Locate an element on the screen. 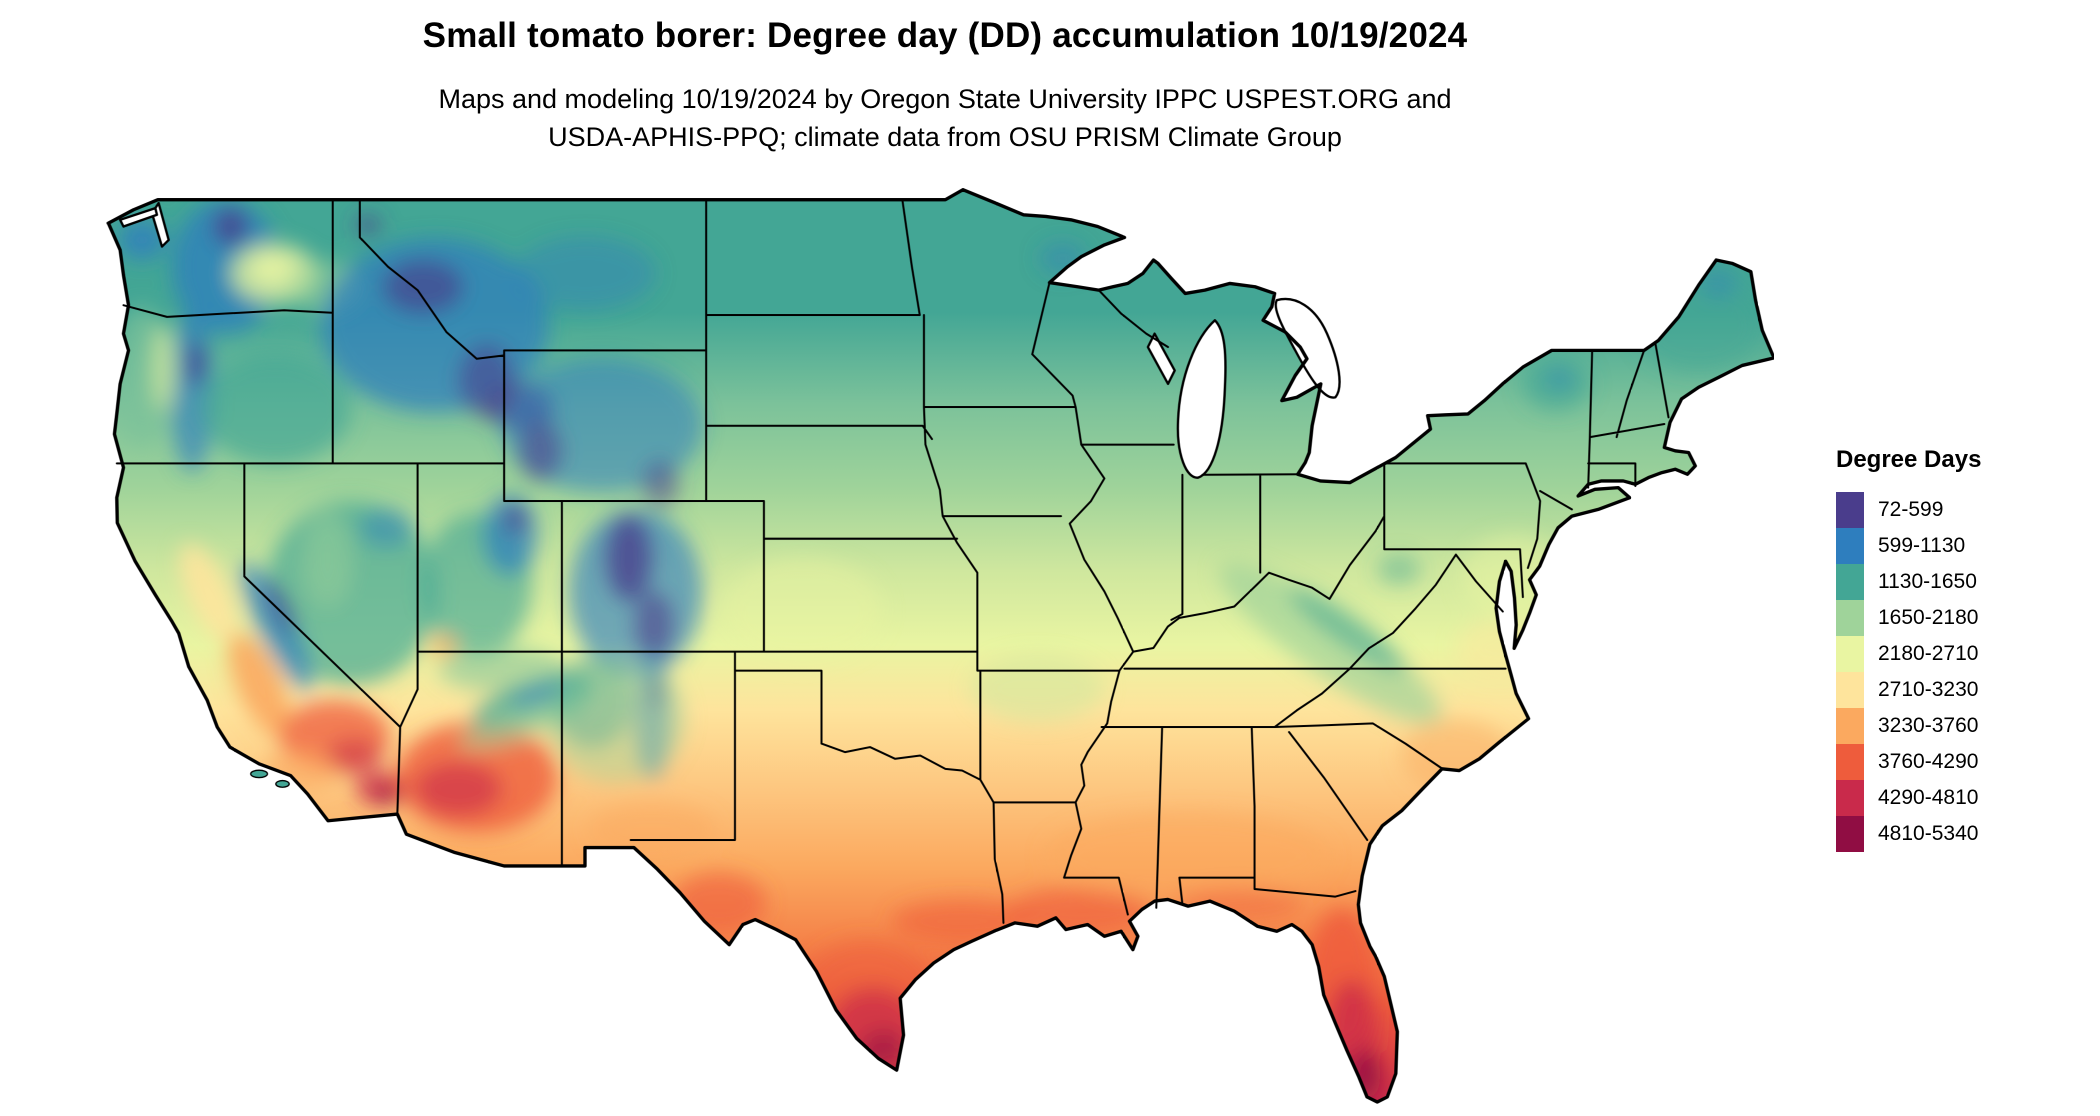  legend-entry-label: 599-1130 is located at coordinates (1922, 545).